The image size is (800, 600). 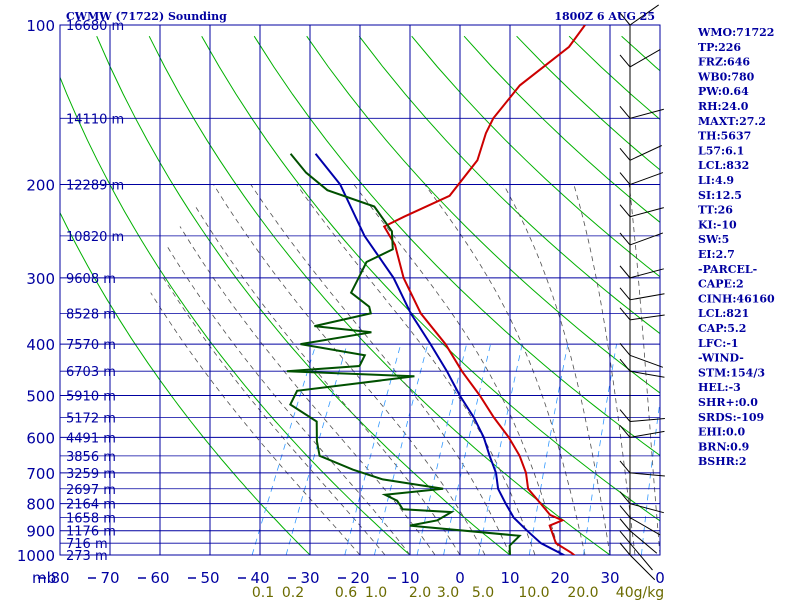 I want to click on pressure-tick-label: 800, so click(x=40, y=505).